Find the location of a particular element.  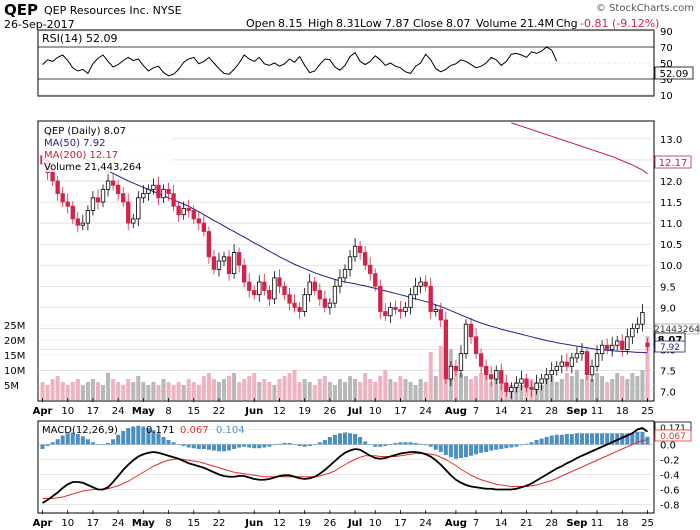

x-tick-label: 21 is located at coordinates (526, 411).